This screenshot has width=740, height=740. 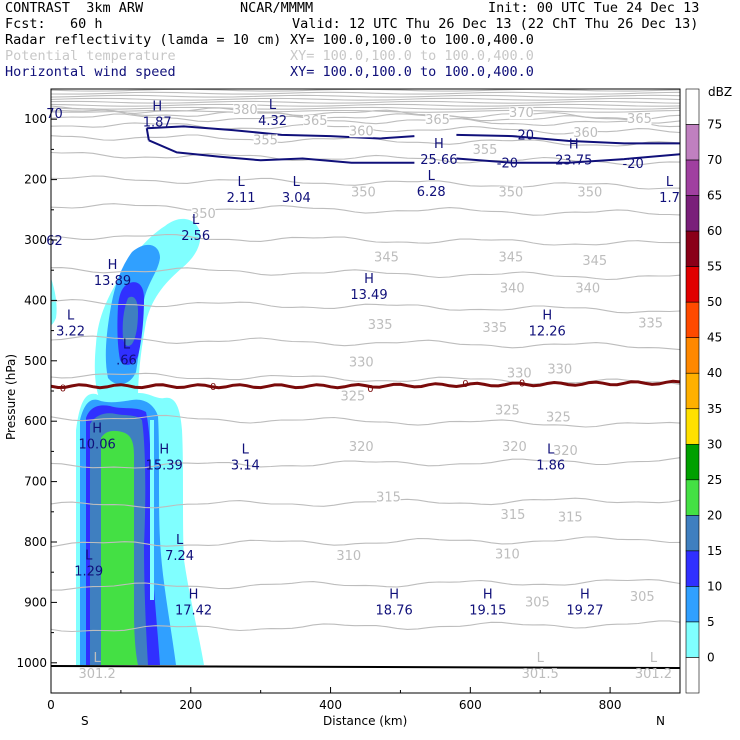 What do you see at coordinates (88, 572) in the screenshot?
I see `hl-value: 1.29` at bounding box center [88, 572].